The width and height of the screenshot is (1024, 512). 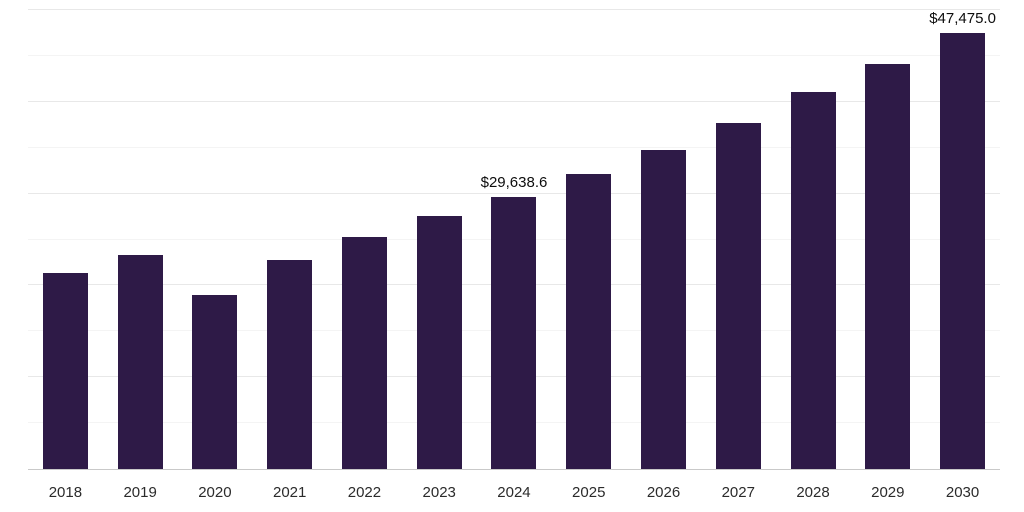 What do you see at coordinates (140, 362) in the screenshot?
I see `bar-2019` at bounding box center [140, 362].